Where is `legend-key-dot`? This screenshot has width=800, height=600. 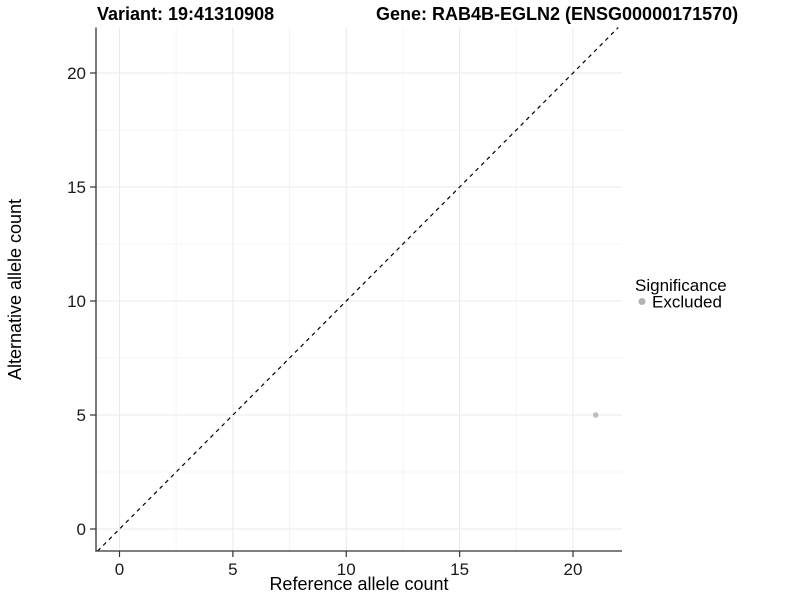
legend-key-dot is located at coordinates (642, 301).